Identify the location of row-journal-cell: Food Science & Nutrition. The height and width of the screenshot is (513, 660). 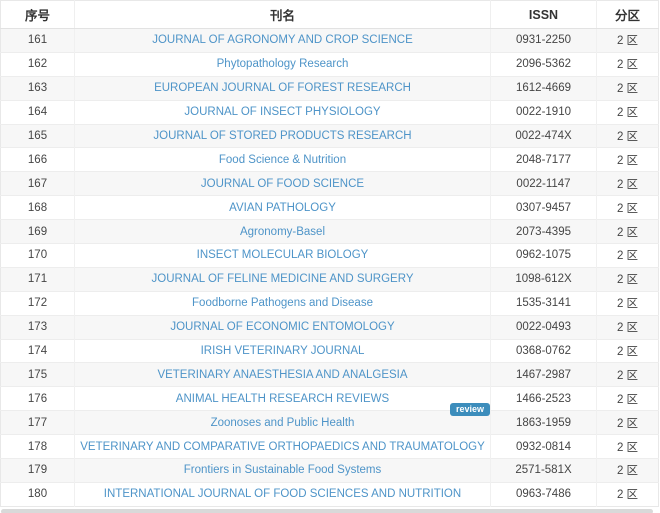
(282, 159).